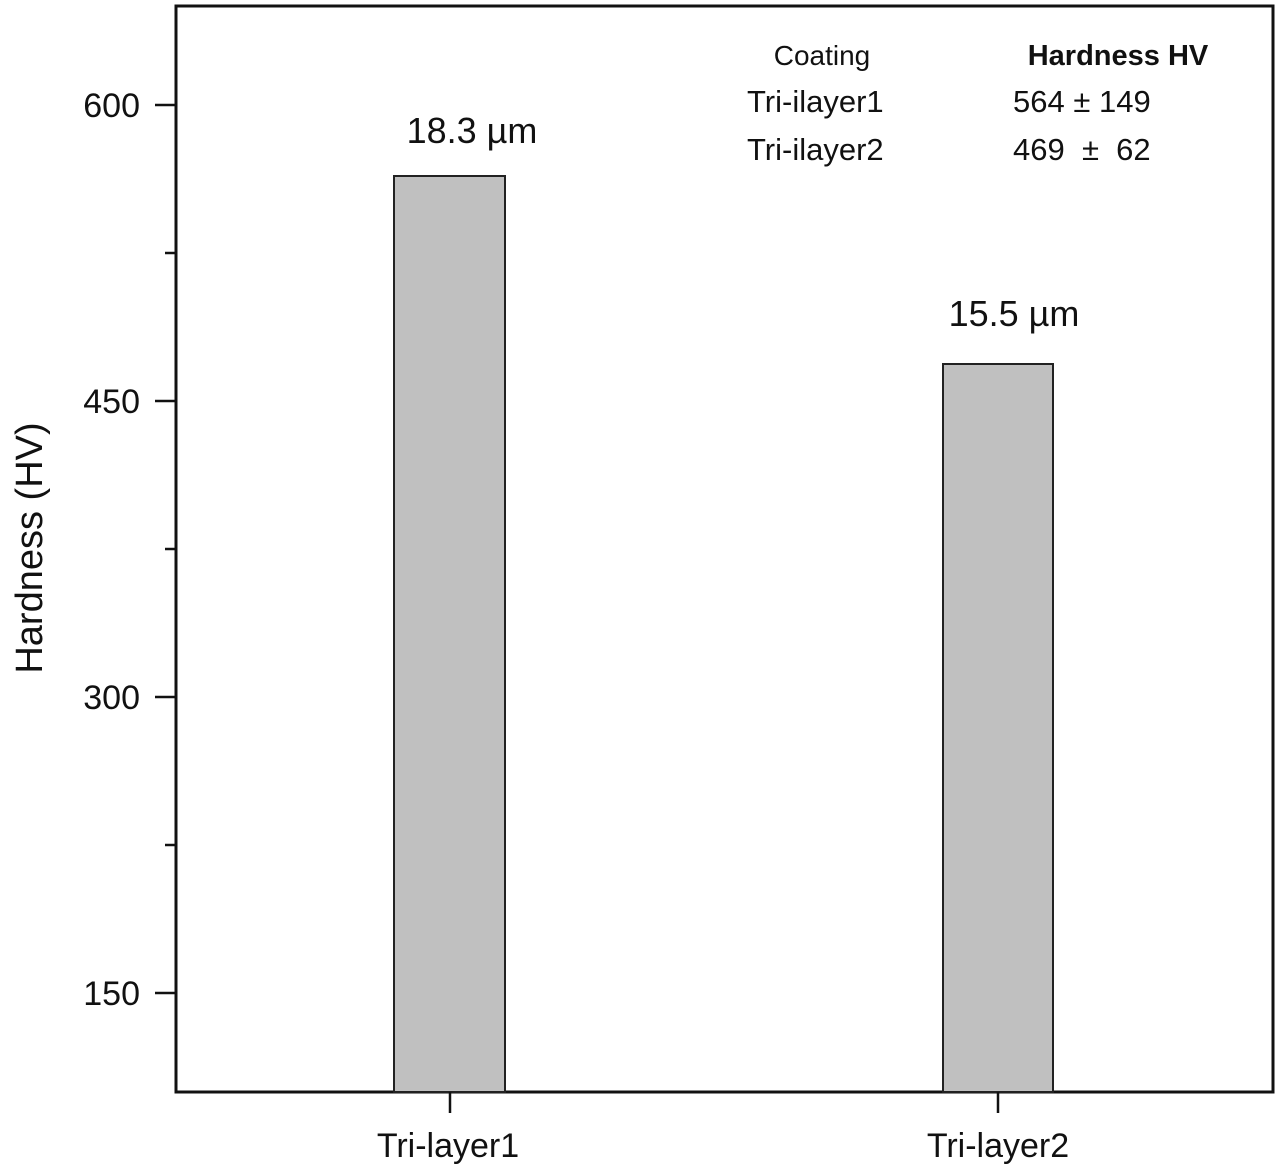 This screenshot has width=1280, height=1170. Describe the element at coordinates (998, 1146) in the screenshot. I see `x-tick-tri-layer2: Tri-layer2` at that location.